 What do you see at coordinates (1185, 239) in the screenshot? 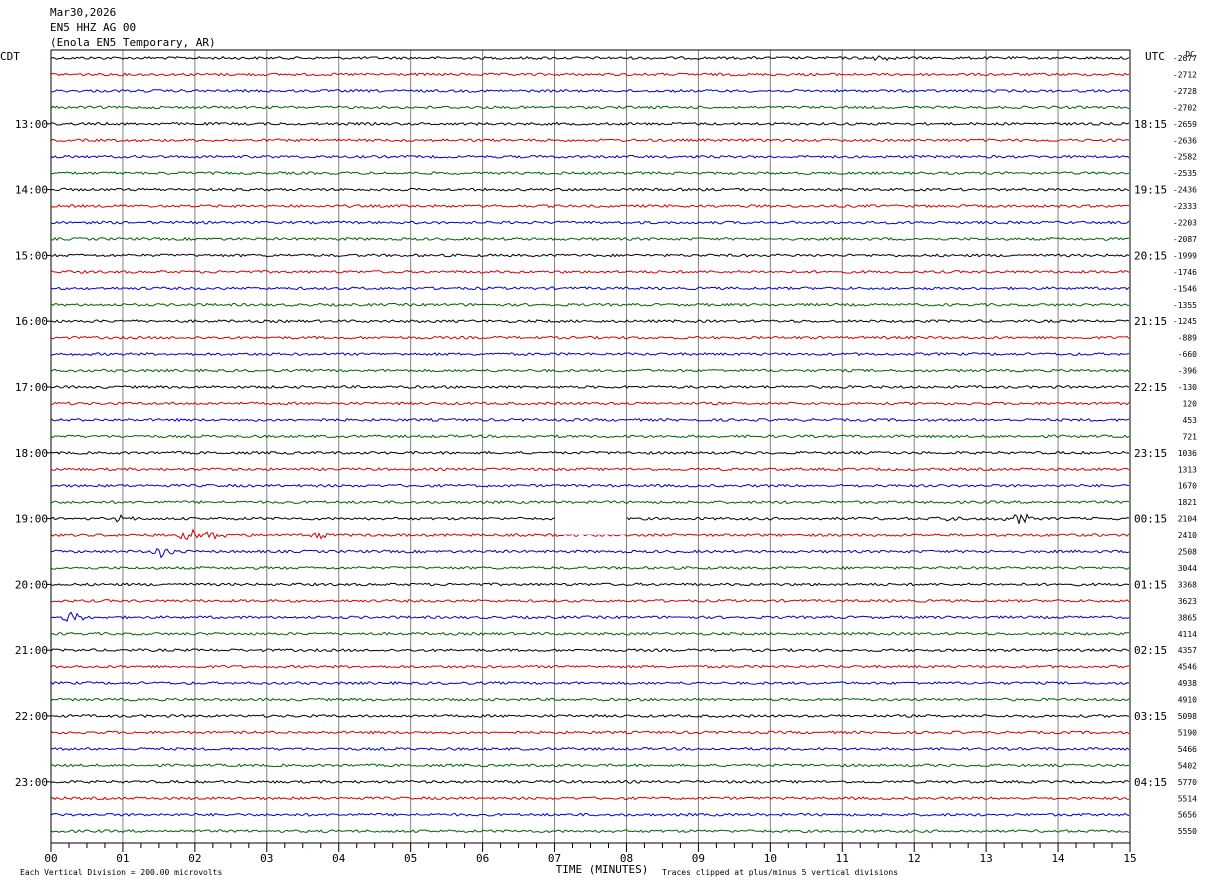
I see `dc-offset-label: -2087` at bounding box center [1185, 239].